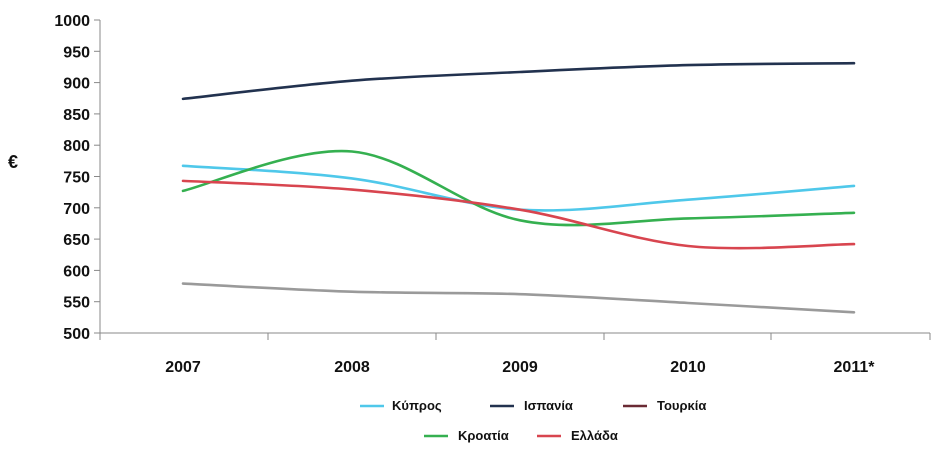 The width and height of the screenshot is (932, 451). What do you see at coordinates (855, 367) in the screenshot?
I see `x-tick-label: 2011*` at bounding box center [855, 367].